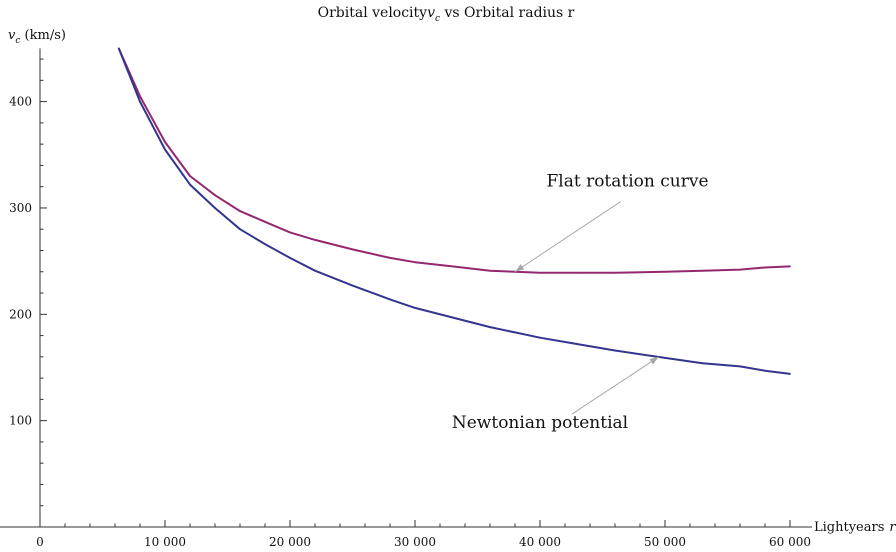  I want to click on y-axis-label: vc (km/s), so click(37, 37).